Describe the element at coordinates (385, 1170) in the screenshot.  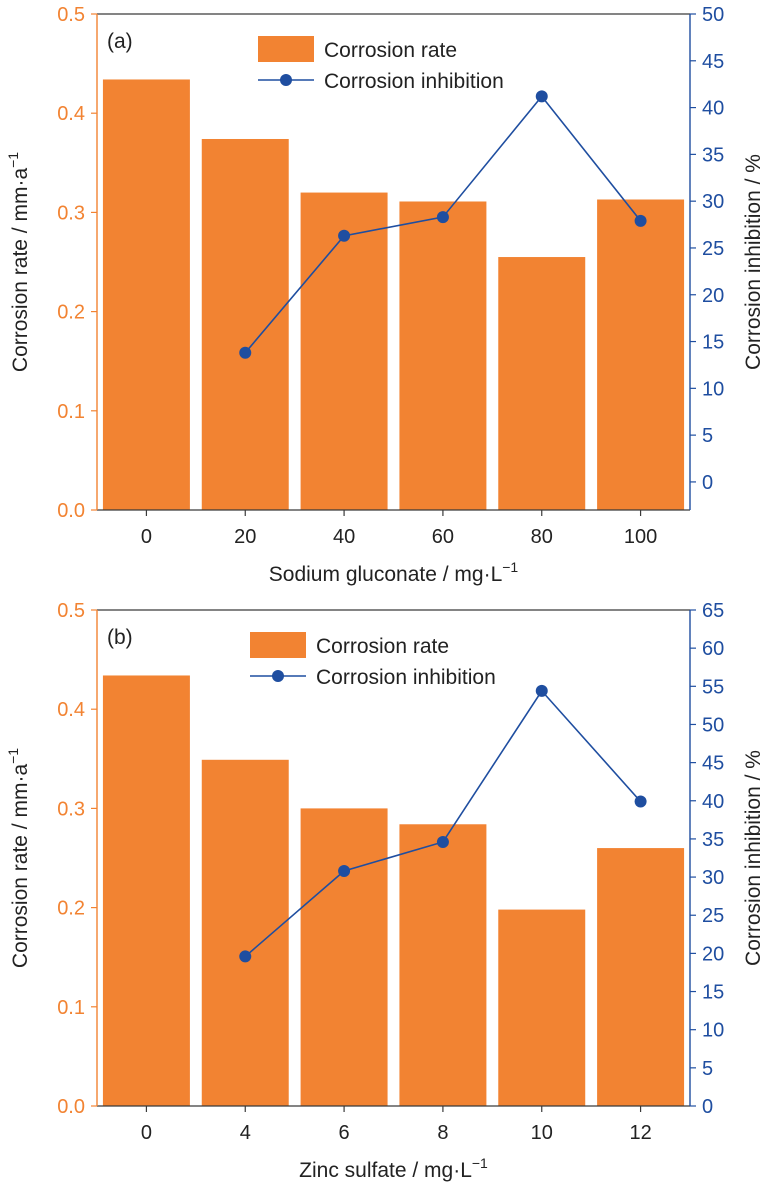
I see `x-axis-label-text: Zinc sulfate / mg·L` at that location.